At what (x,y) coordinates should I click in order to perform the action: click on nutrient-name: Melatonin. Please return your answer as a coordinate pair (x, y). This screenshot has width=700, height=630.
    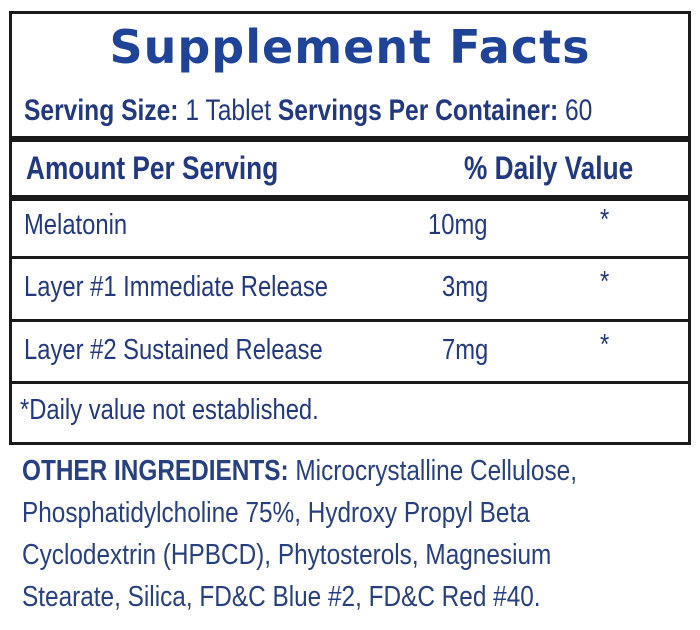
    Looking at the image, I should click on (76, 225).